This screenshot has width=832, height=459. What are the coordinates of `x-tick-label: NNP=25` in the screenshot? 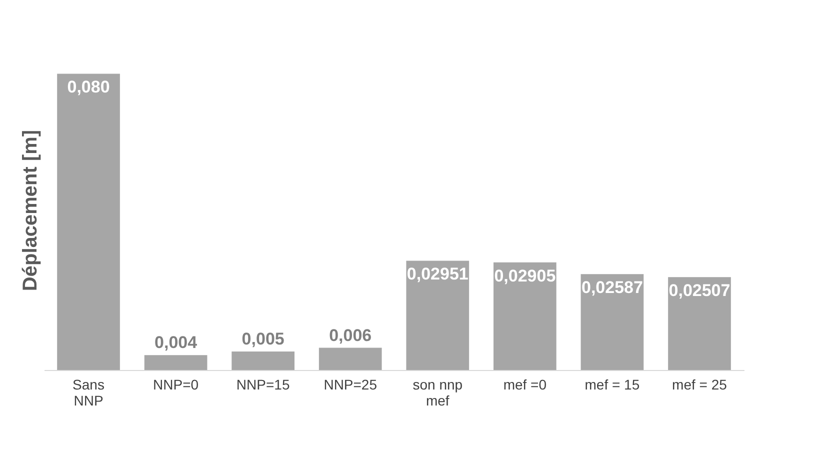 It's located at (351, 384).